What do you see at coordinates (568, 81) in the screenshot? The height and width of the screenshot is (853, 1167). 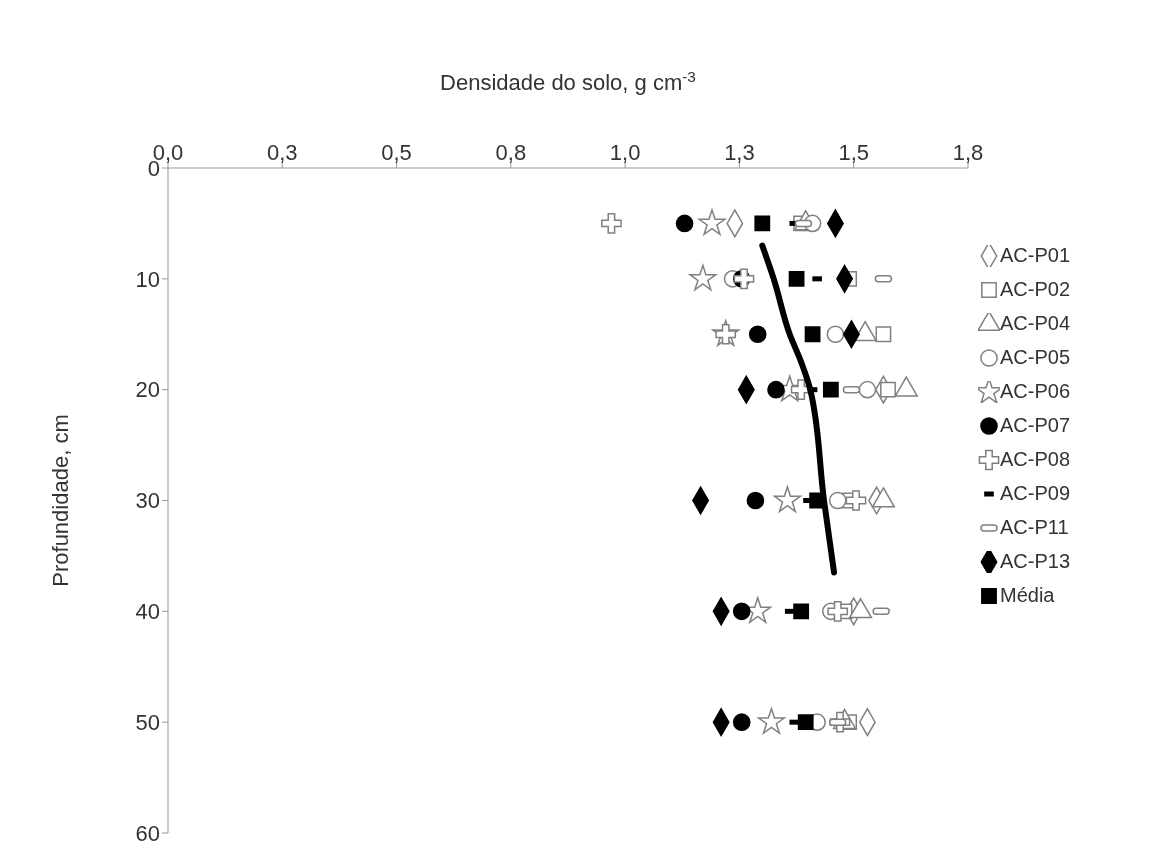 I see `x-axis-title: Densidade do solo, g cm$^{-3}$` at bounding box center [568, 81].